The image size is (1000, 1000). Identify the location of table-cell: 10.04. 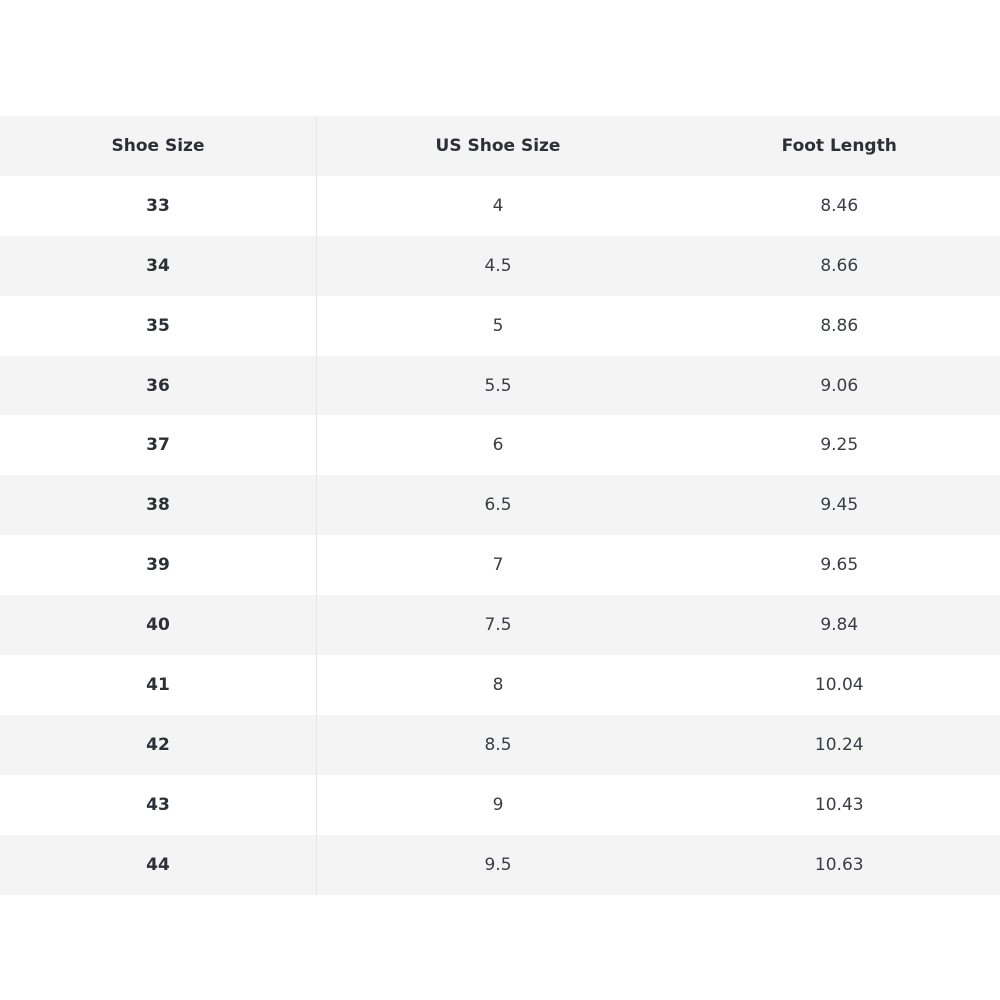
(839, 684).